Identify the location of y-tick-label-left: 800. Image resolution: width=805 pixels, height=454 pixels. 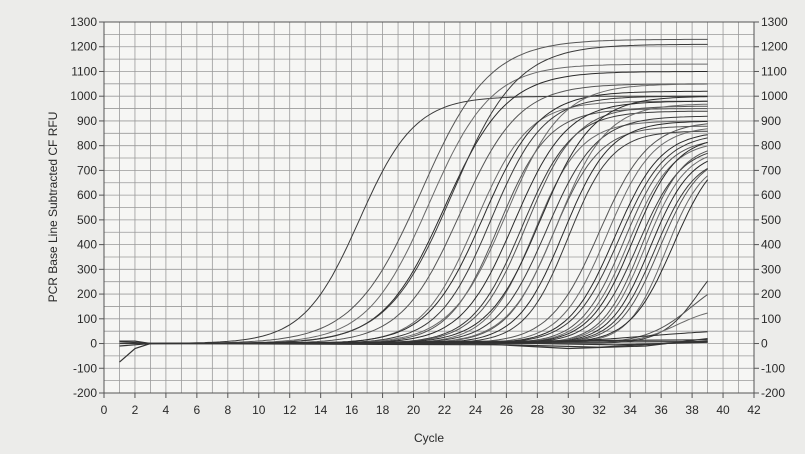
(87, 146).